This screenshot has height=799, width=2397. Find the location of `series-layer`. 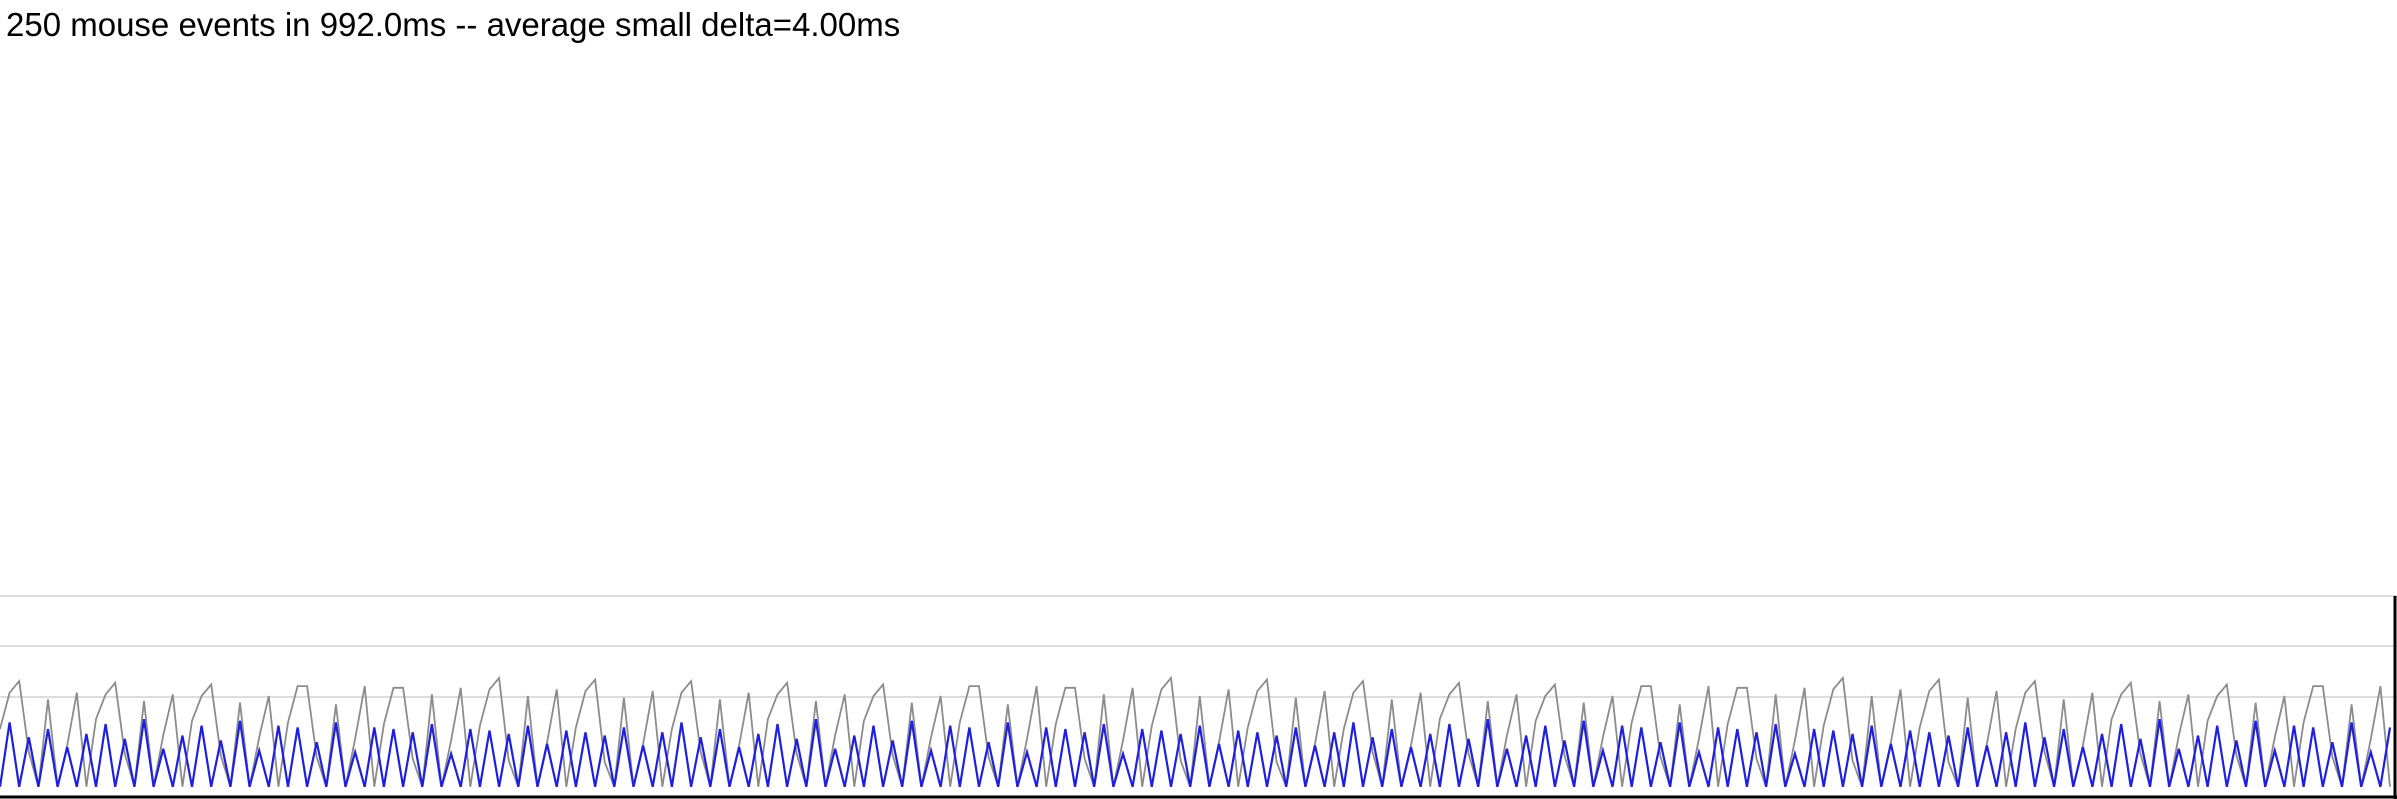

series-layer is located at coordinates (1196, 731).